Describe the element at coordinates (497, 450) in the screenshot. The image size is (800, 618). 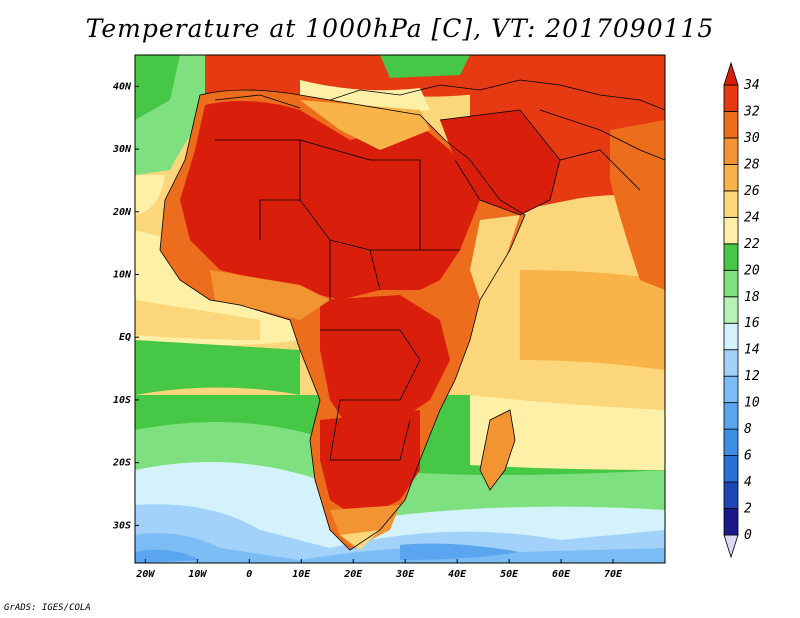
I see `madagascar` at that location.